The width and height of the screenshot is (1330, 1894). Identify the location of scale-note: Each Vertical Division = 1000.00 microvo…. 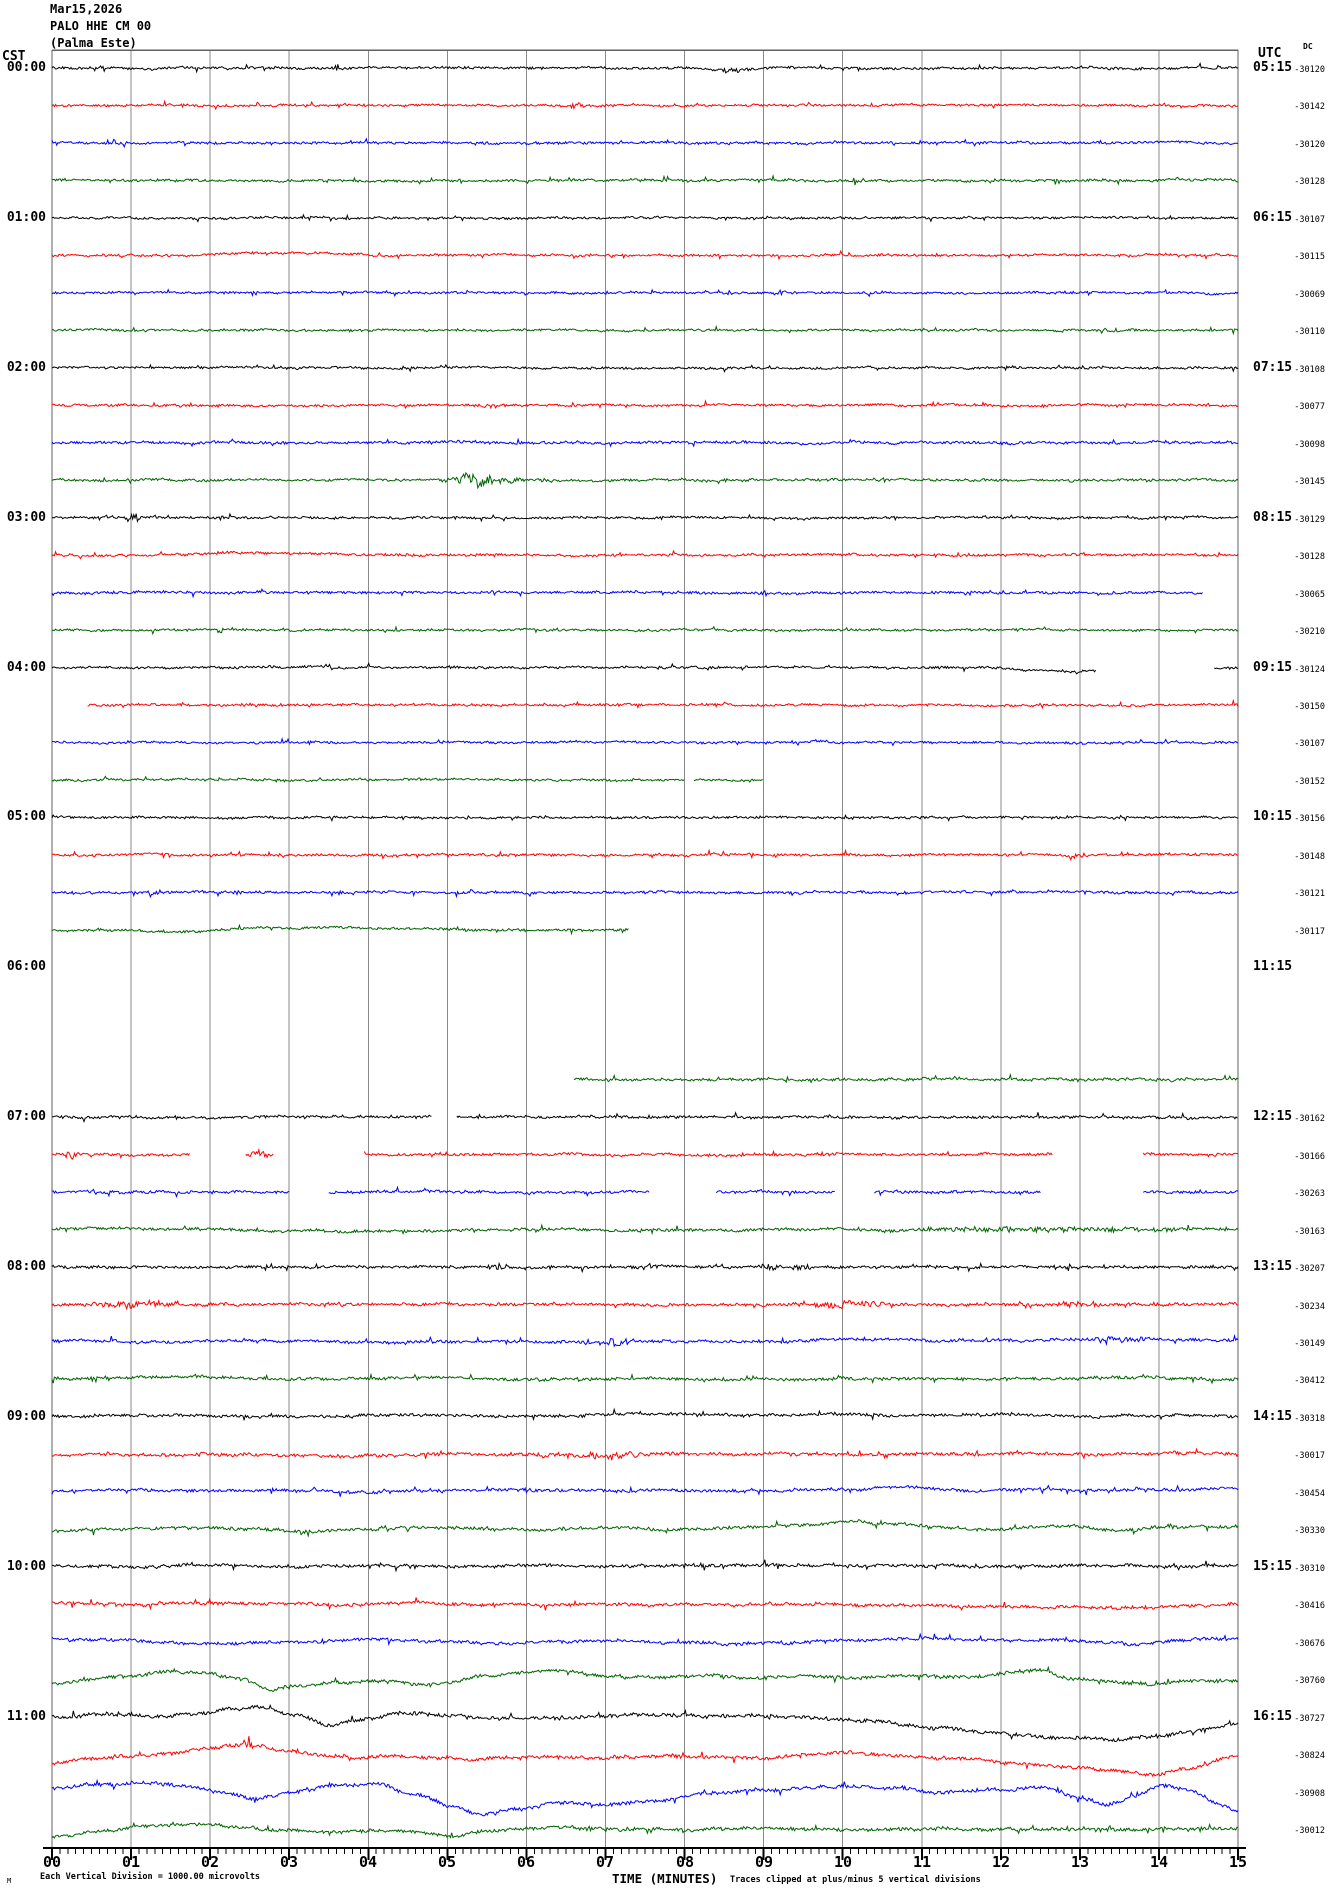
(150, 1877).